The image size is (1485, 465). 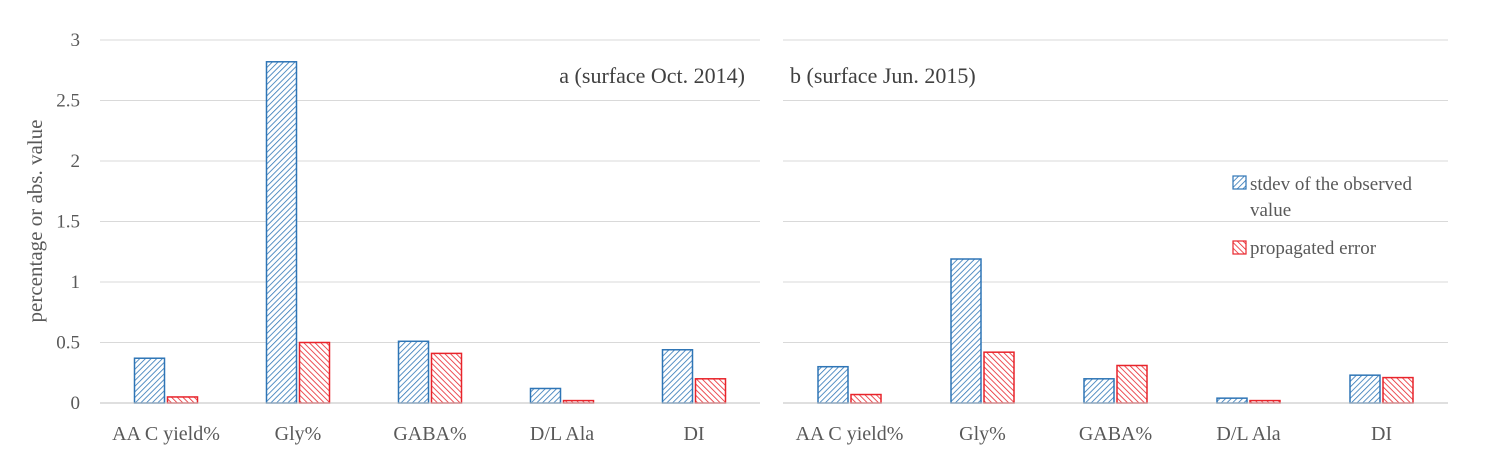 I want to click on y-tick-label: 3, so click(x=76, y=40).